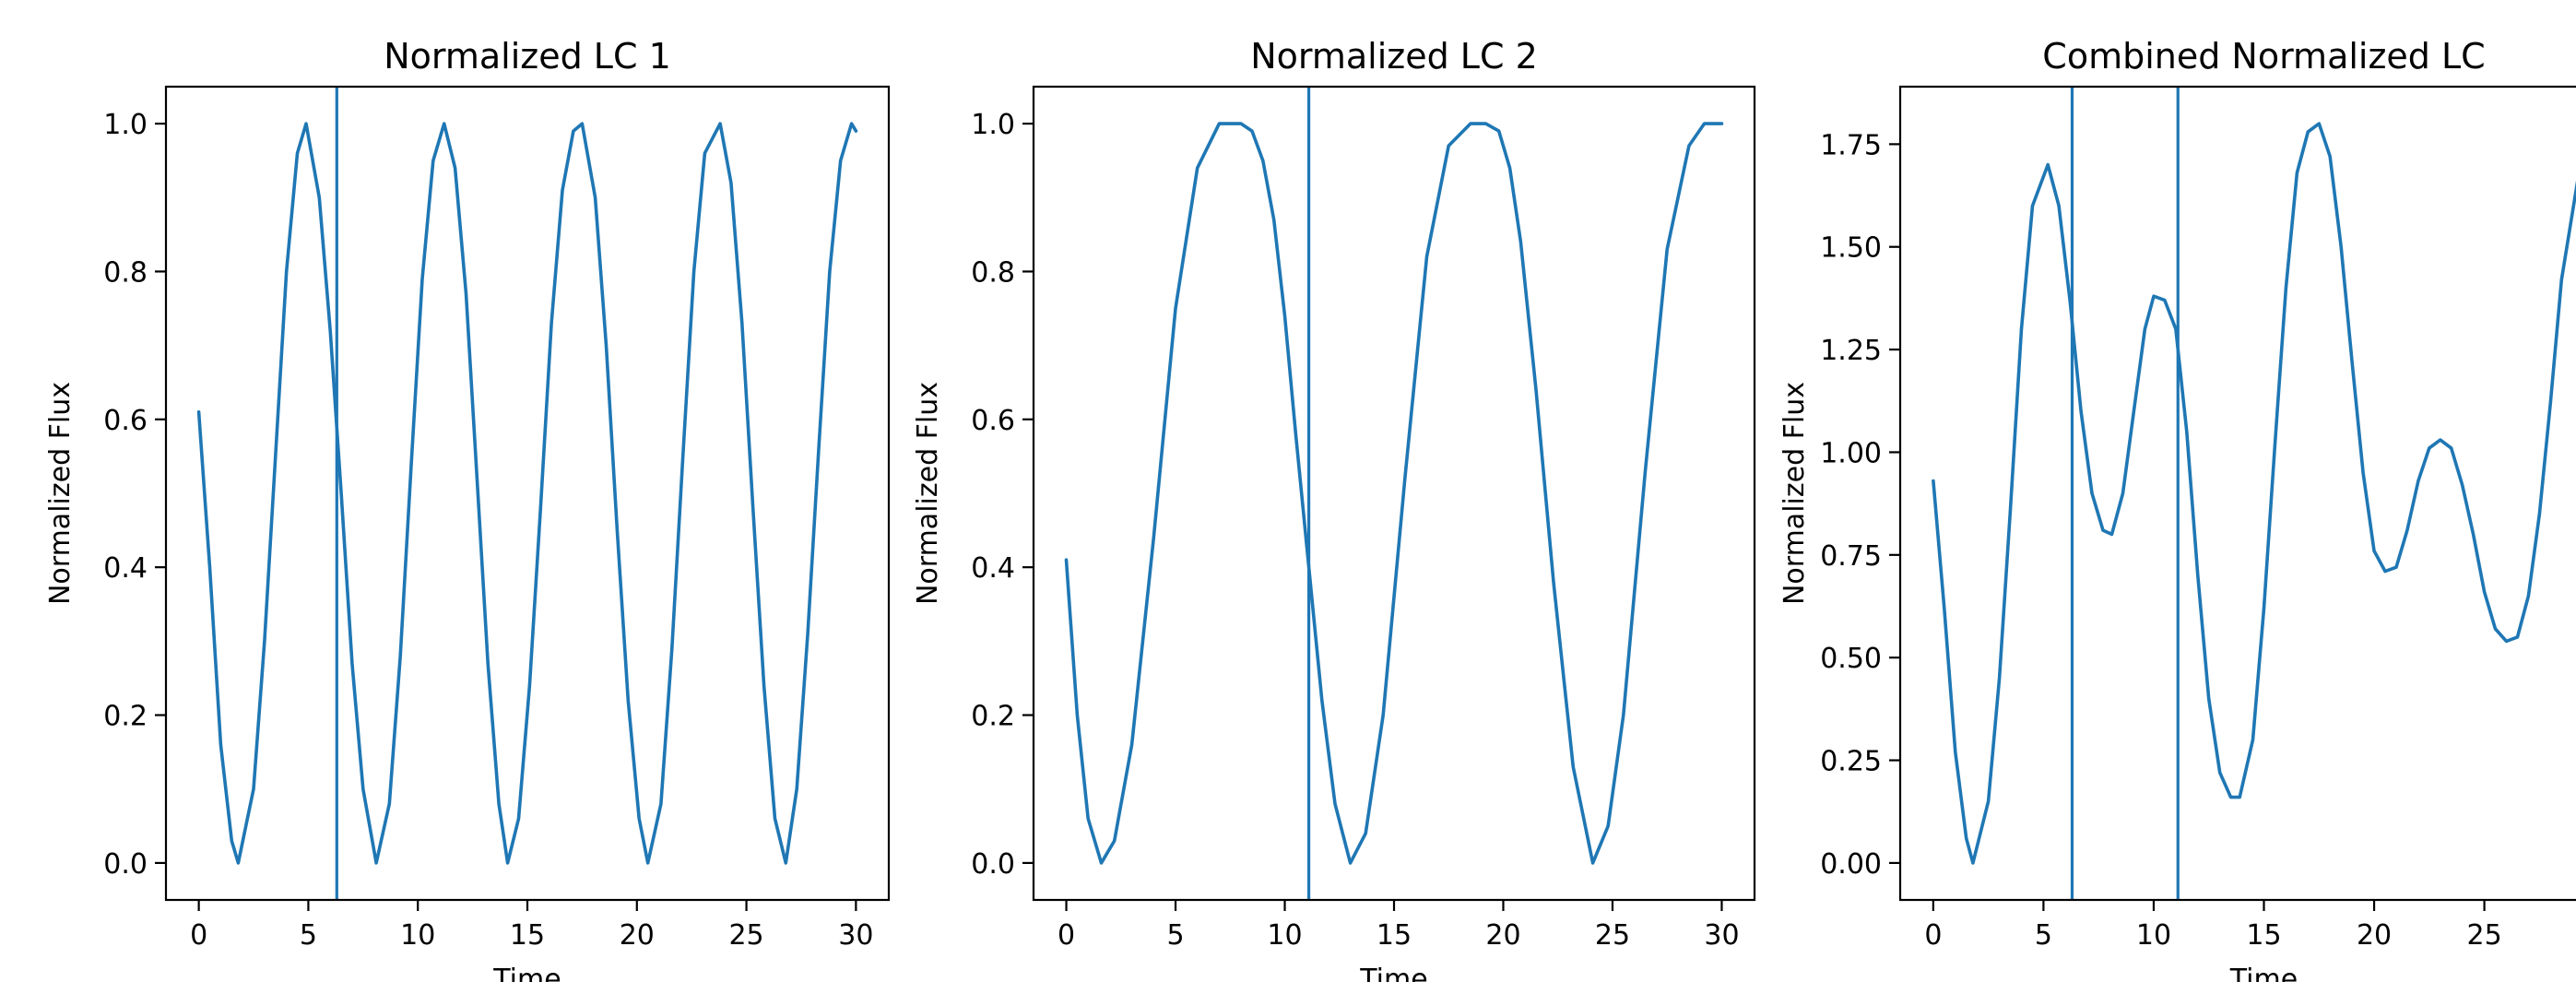  I want to click on chart-title: Combined Normalized LC, so click(2263, 57).